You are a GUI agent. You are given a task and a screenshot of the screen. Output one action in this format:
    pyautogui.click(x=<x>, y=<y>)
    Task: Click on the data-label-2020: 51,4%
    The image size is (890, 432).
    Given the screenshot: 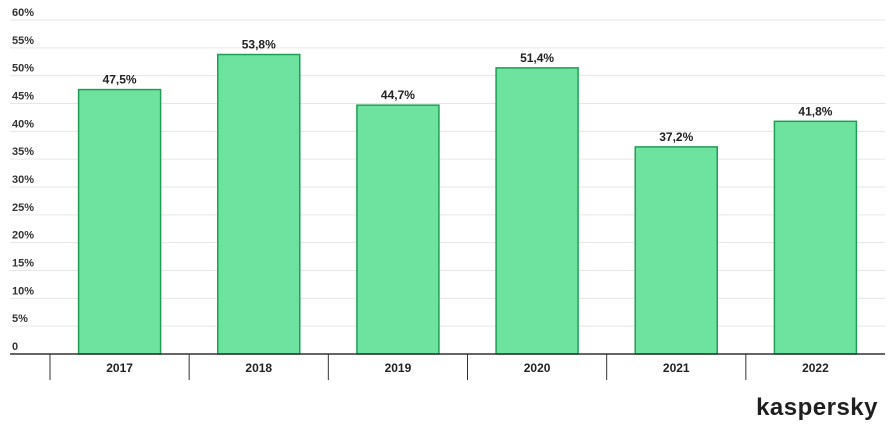 What is the action you would take?
    pyautogui.click(x=537, y=58)
    